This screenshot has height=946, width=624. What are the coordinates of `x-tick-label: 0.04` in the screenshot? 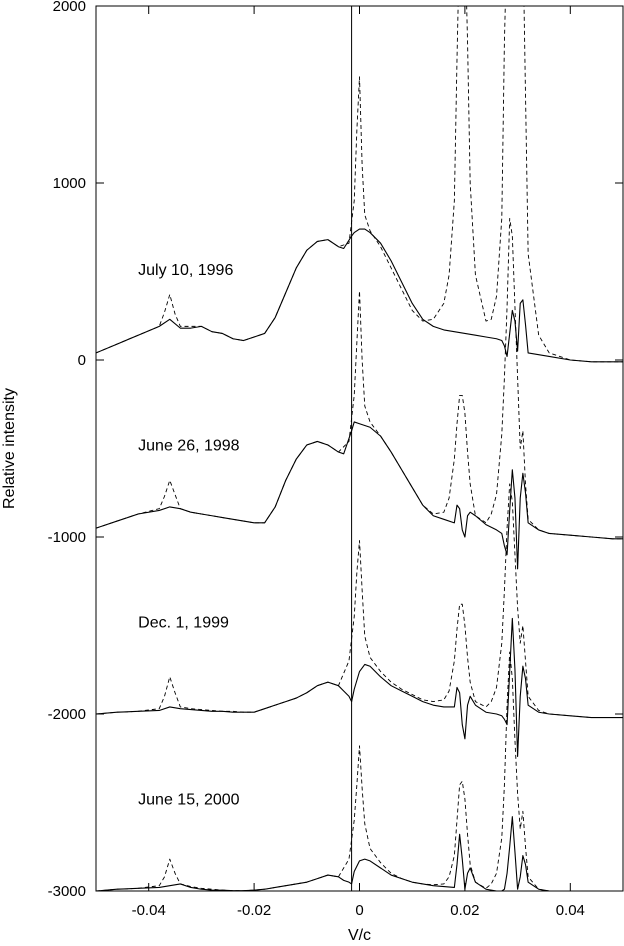 It's located at (570, 910).